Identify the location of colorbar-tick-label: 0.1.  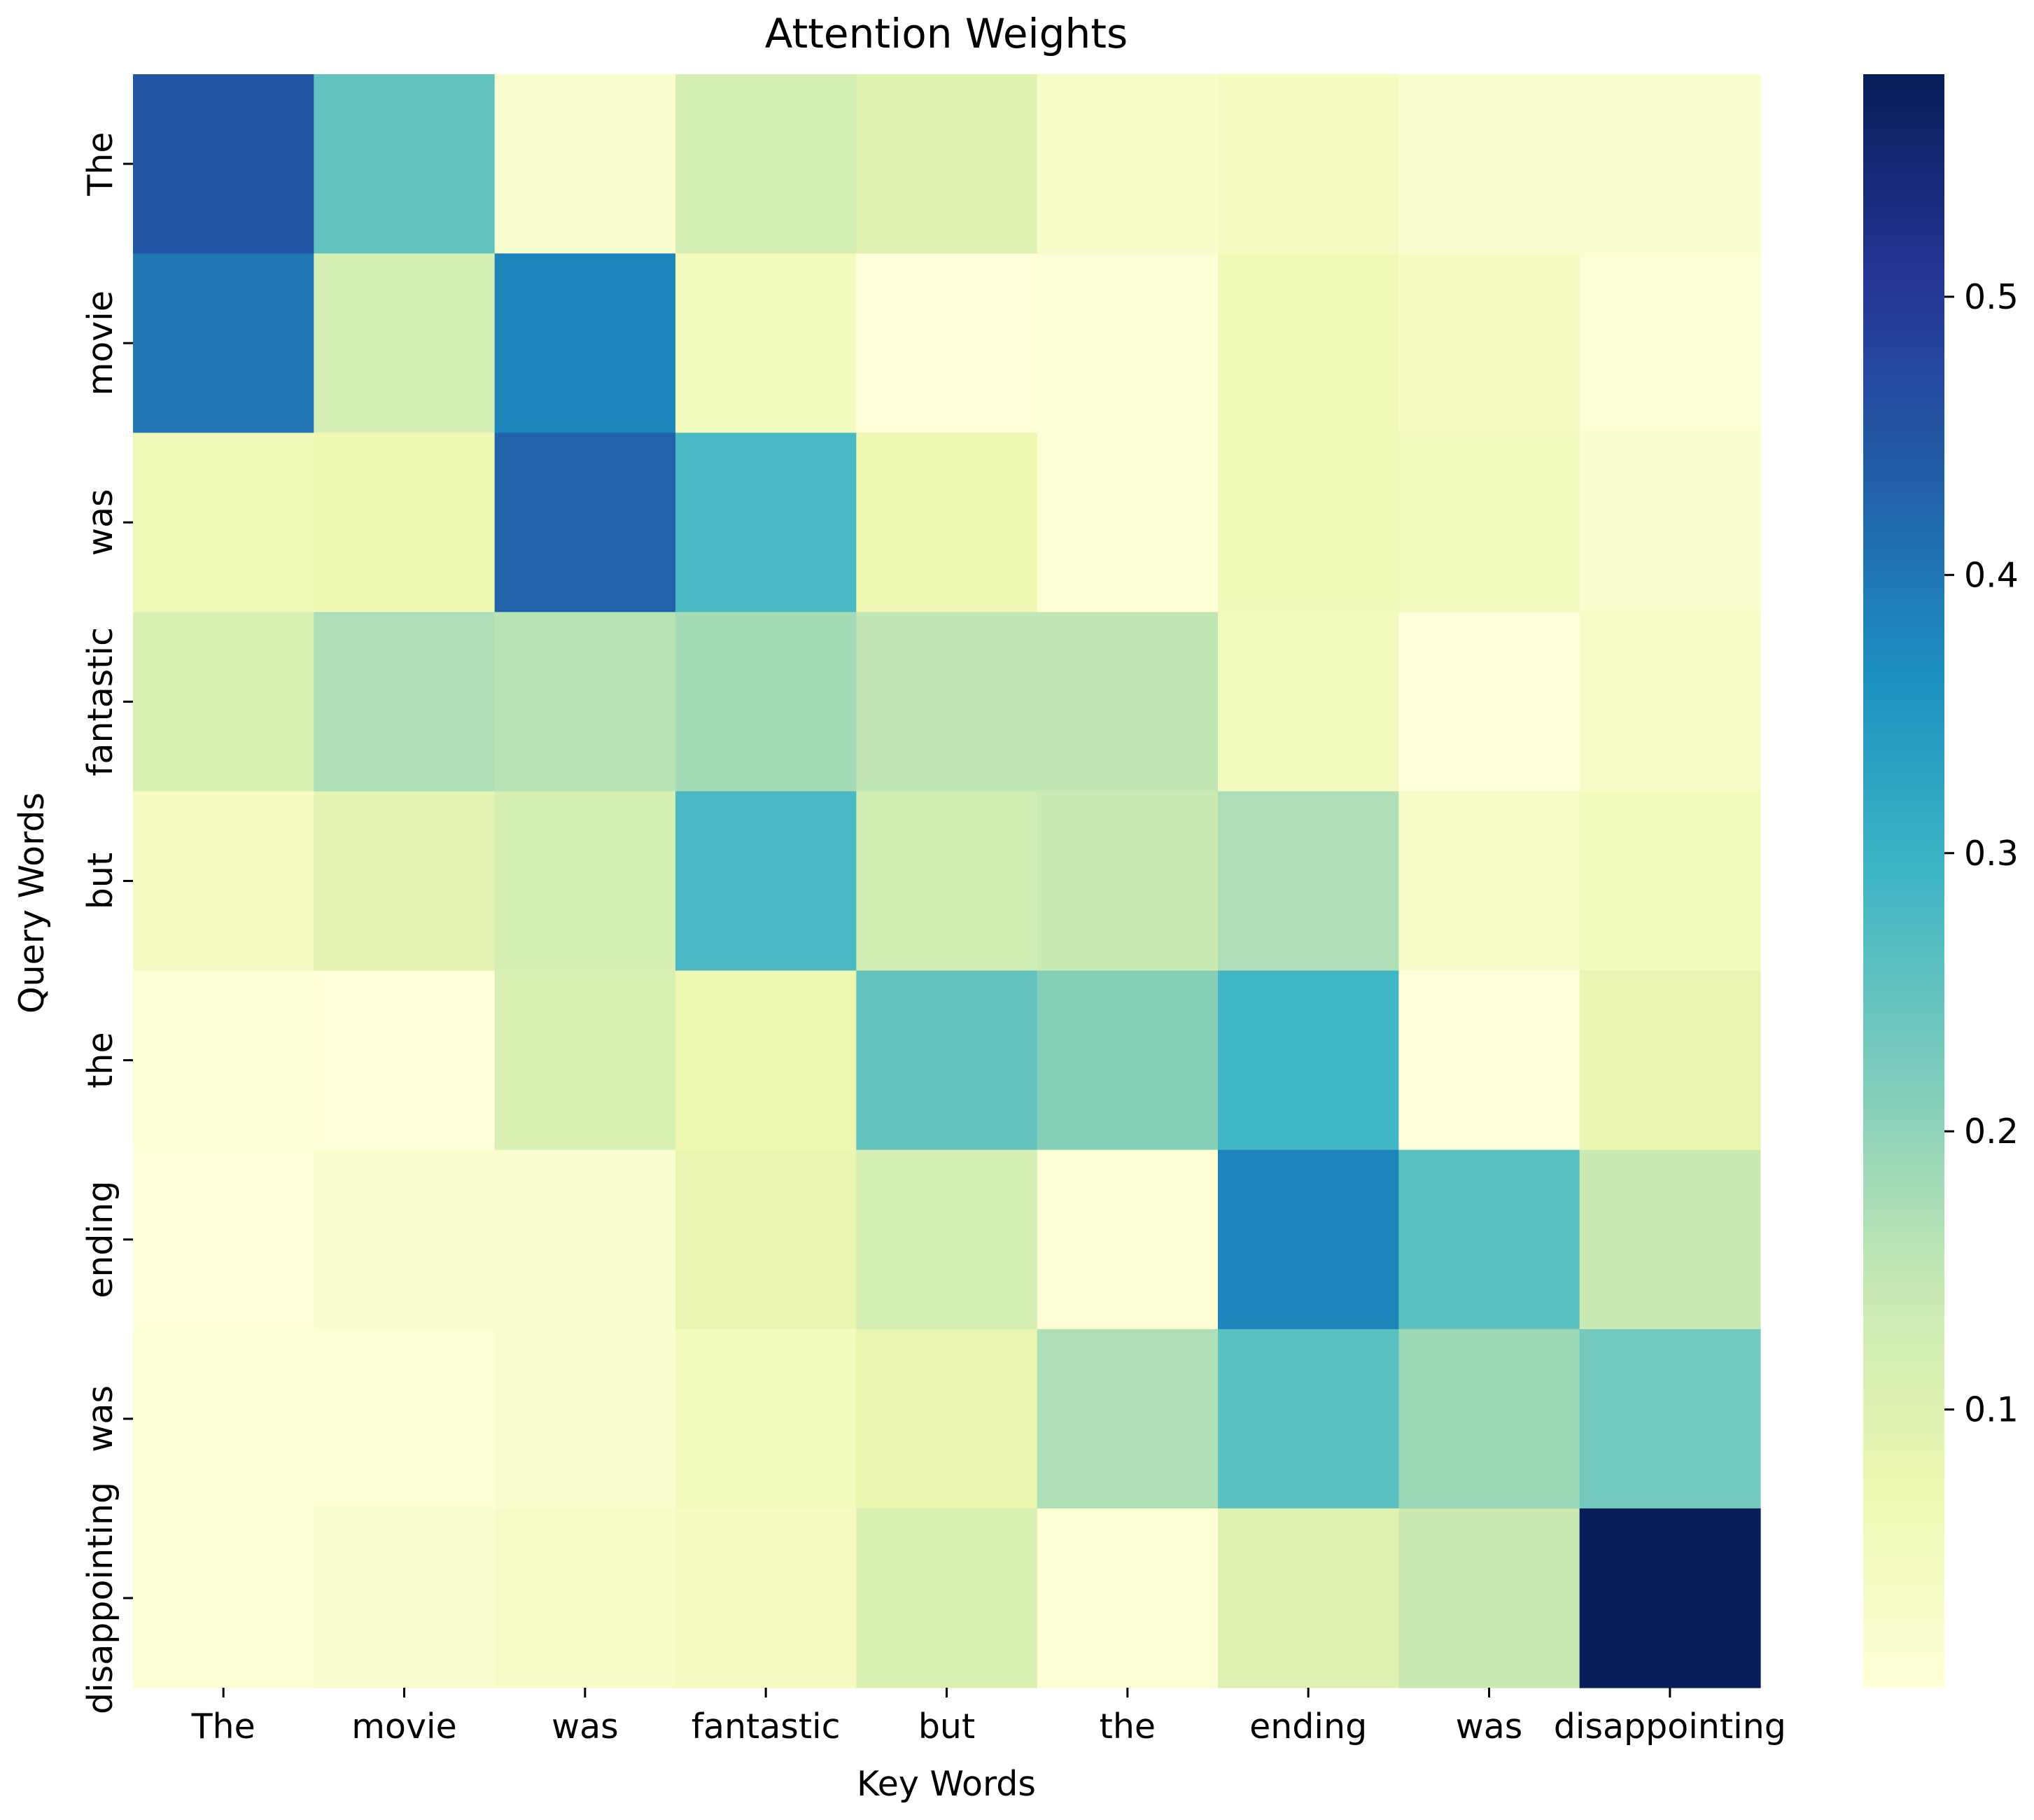
(1991, 1410).